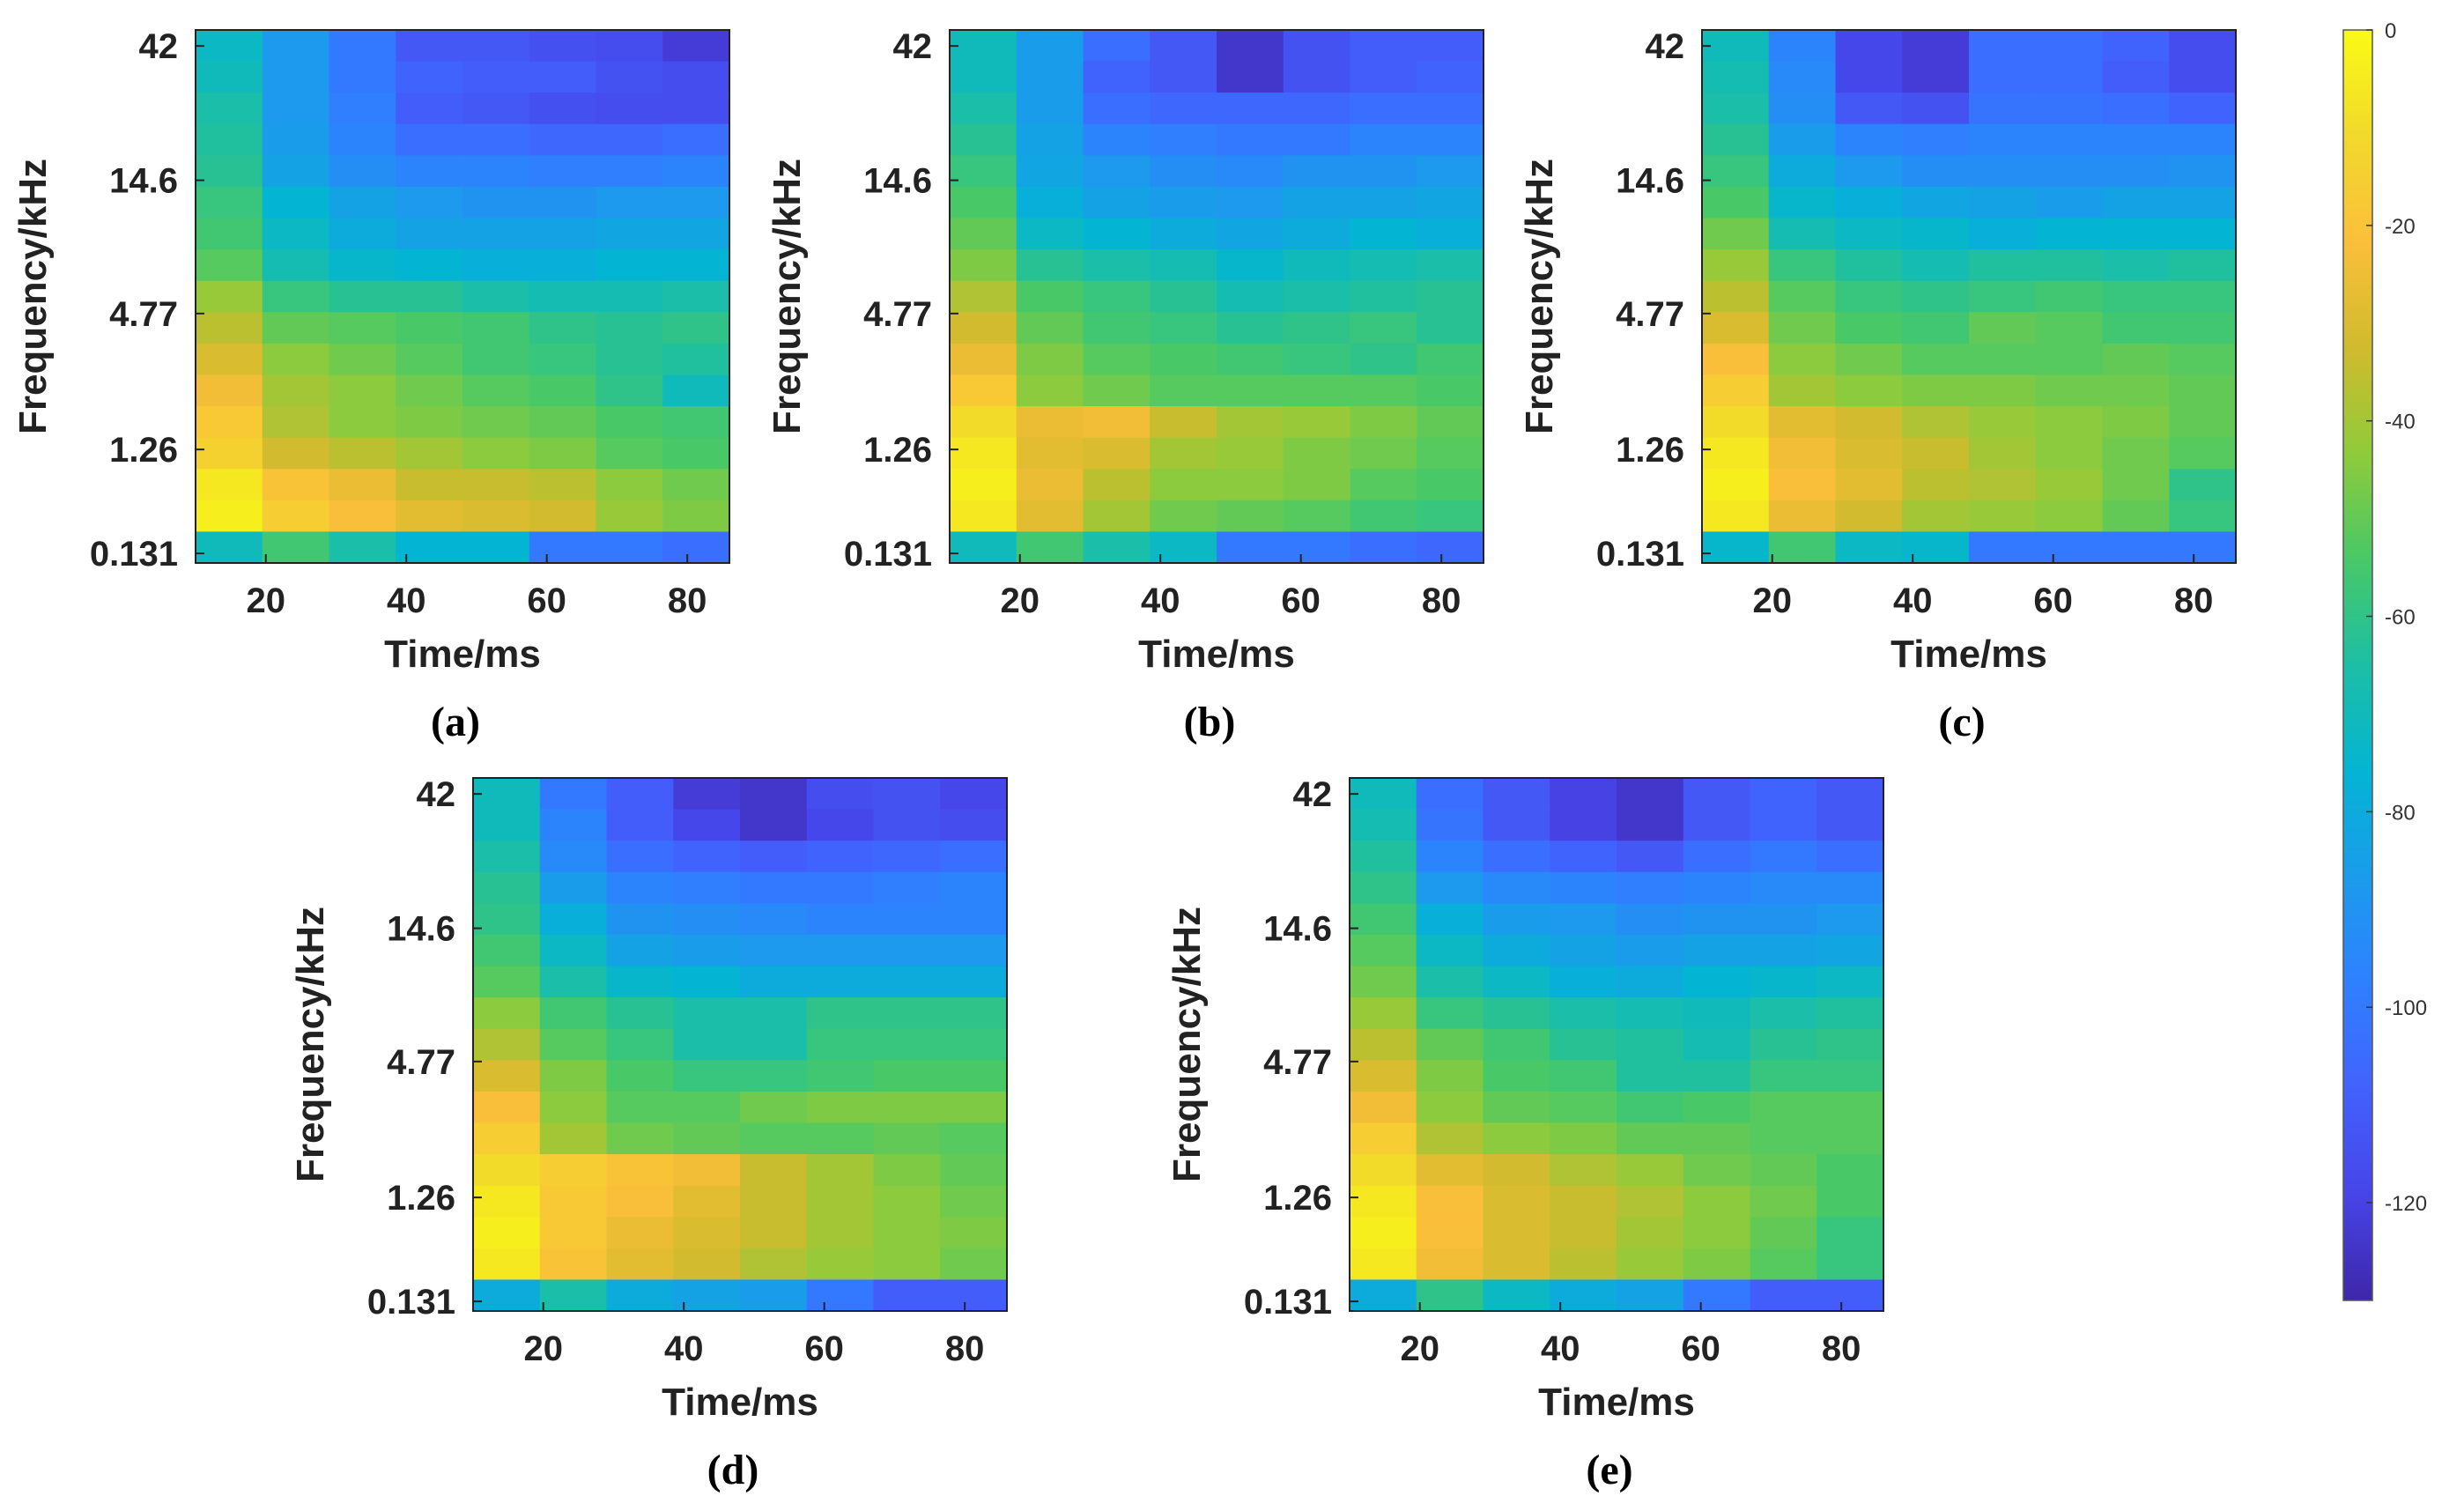  What do you see at coordinates (421, 1198) in the screenshot?
I see `y-tick-label: 1.26` at bounding box center [421, 1198].